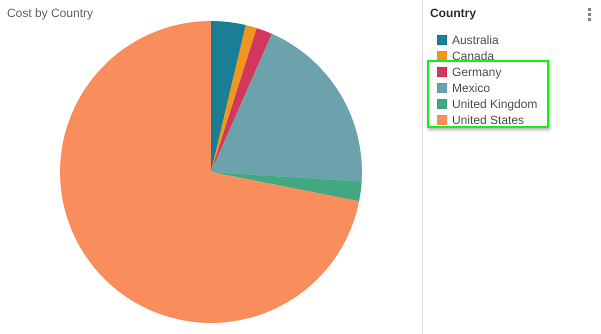 The image size is (601, 334). Describe the element at coordinates (453, 13) in the screenshot. I see `legend-title: Country` at that location.